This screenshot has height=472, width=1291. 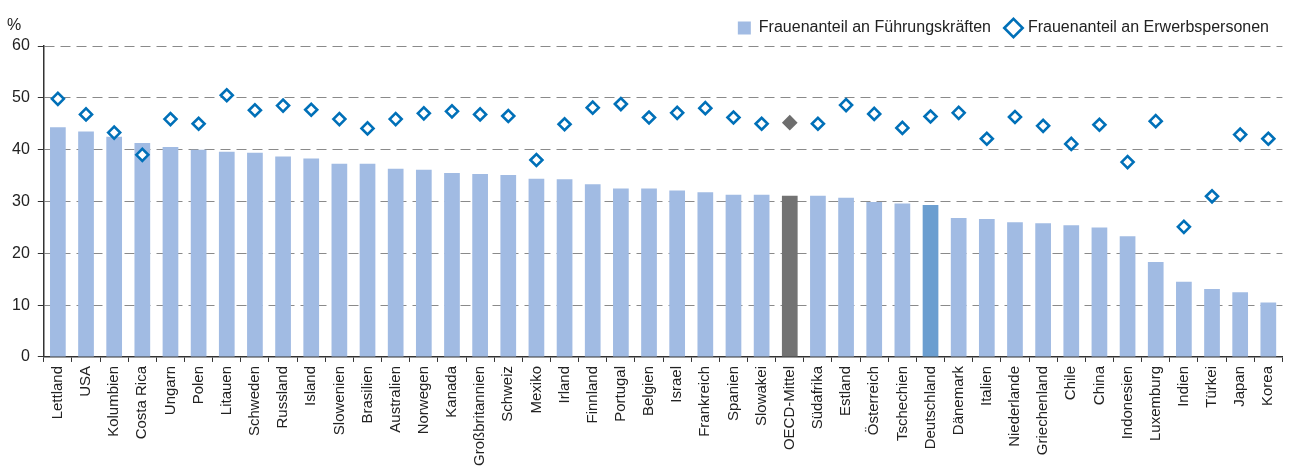 What do you see at coordinates (366, 394) in the screenshot?
I see `x-tick-label: Brasilien` at bounding box center [366, 394].